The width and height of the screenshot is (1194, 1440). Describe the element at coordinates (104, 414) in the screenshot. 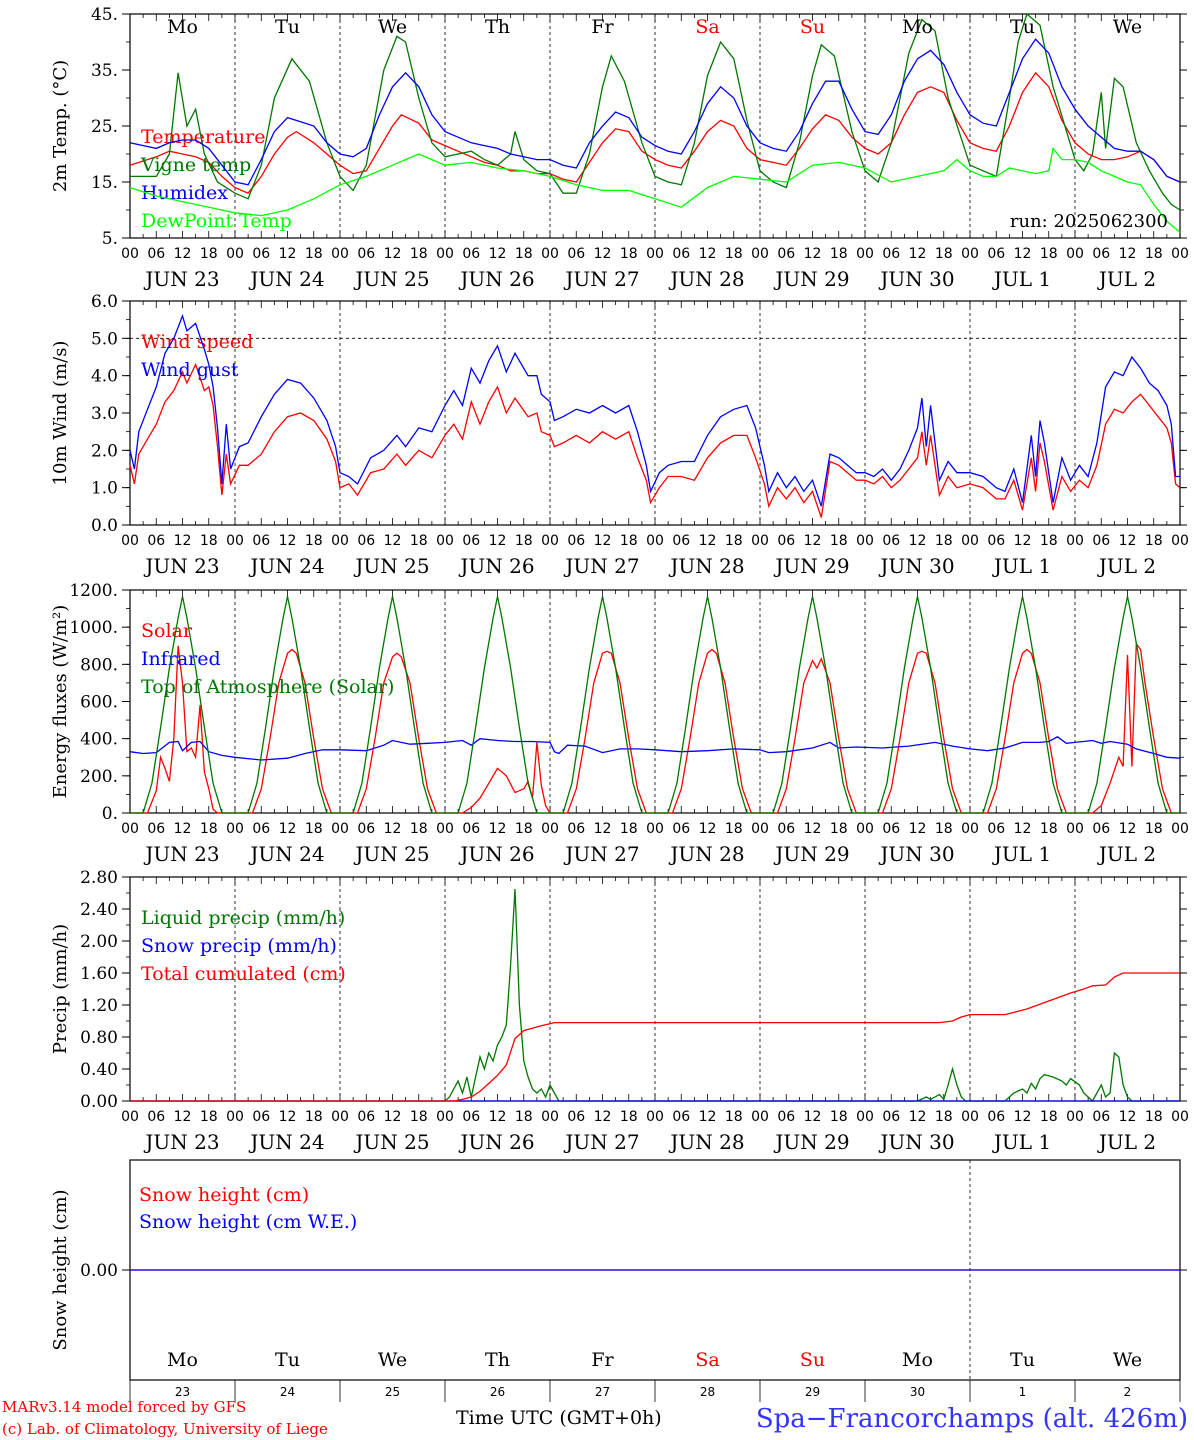

I see `y-tick-label: 3.0` at that location.